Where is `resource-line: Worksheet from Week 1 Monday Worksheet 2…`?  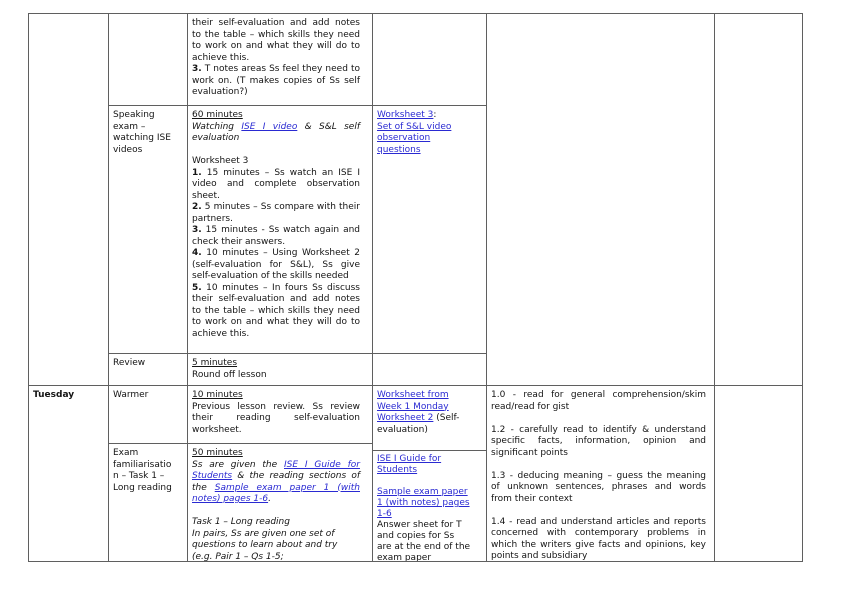 resource-line: Worksheet from Week 1 Monday Worksheet 2… is located at coordinates (424, 413).